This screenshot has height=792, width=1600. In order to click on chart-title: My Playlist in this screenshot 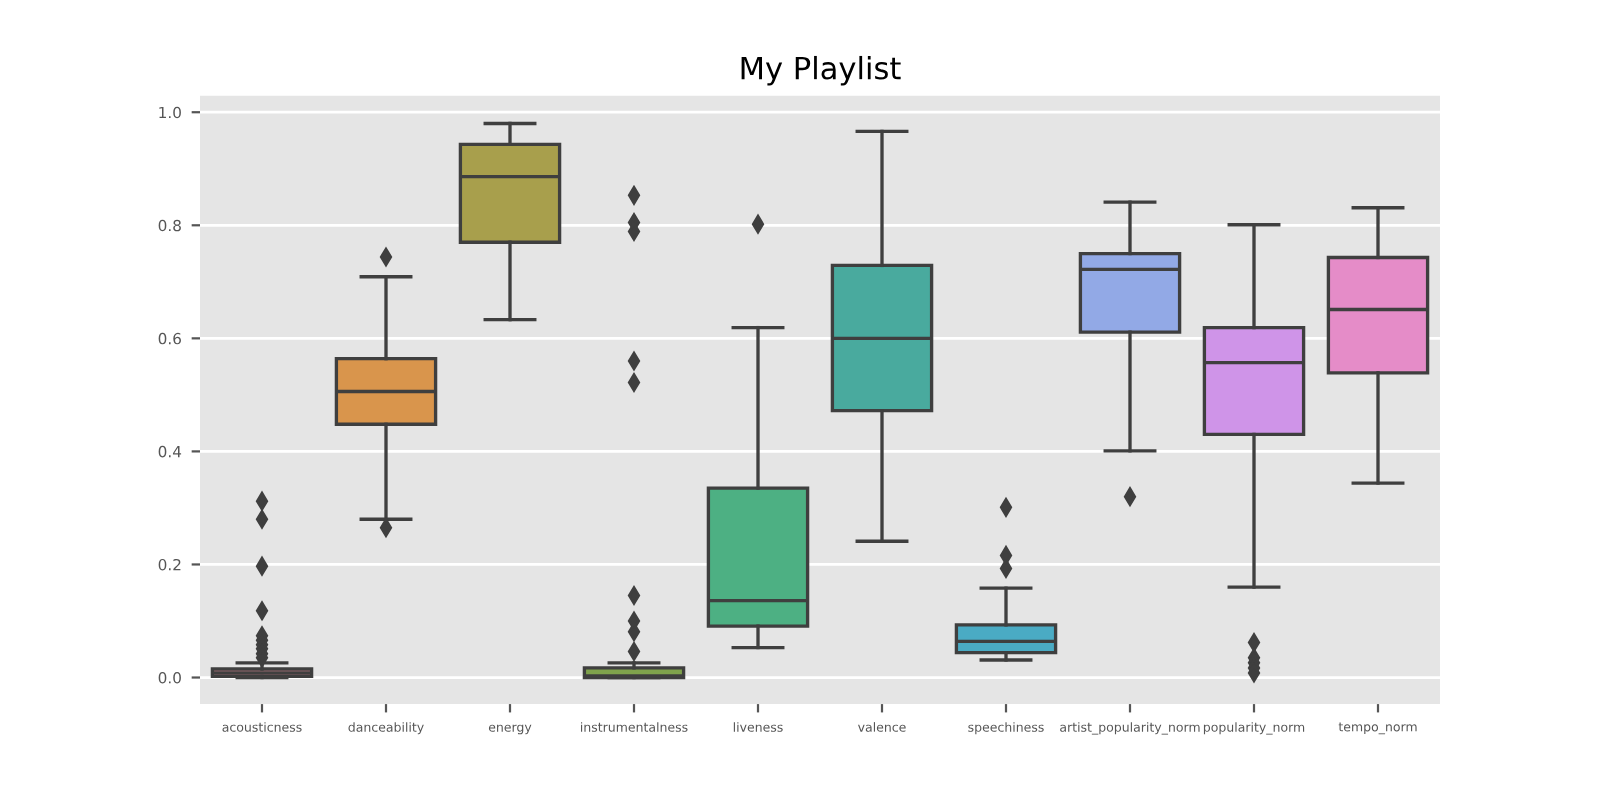, I will do `click(821, 70)`.